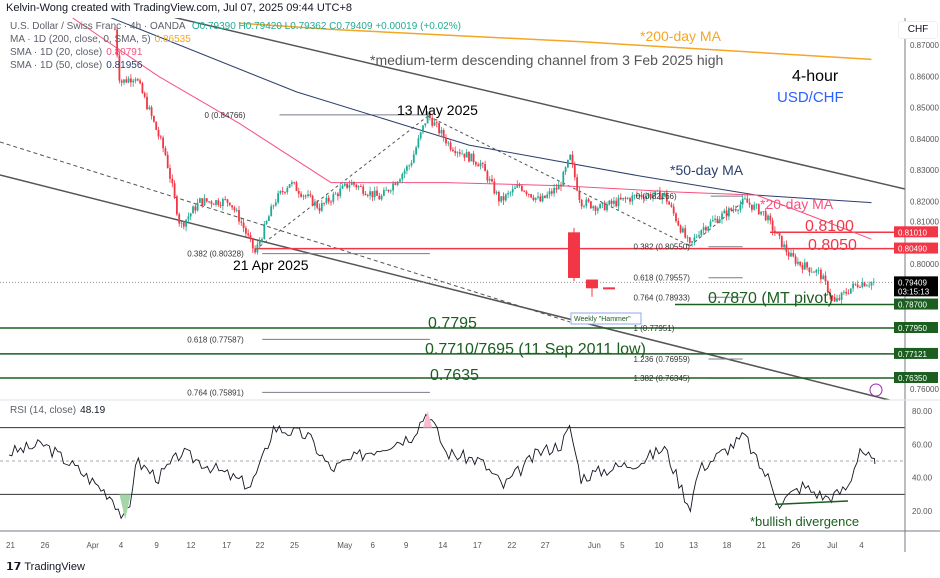 This screenshot has height=578, width=940. What do you see at coordinates (442, 545) in the screenshot?
I see `time-tick-label: 14` at bounding box center [442, 545].